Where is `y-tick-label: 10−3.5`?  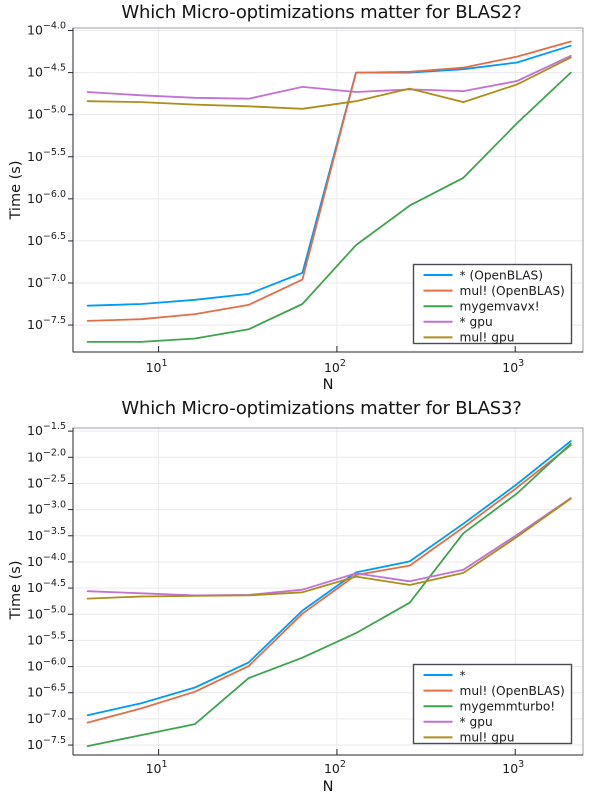
y-tick-label: 10−3.5 is located at coordinates (46, 534).